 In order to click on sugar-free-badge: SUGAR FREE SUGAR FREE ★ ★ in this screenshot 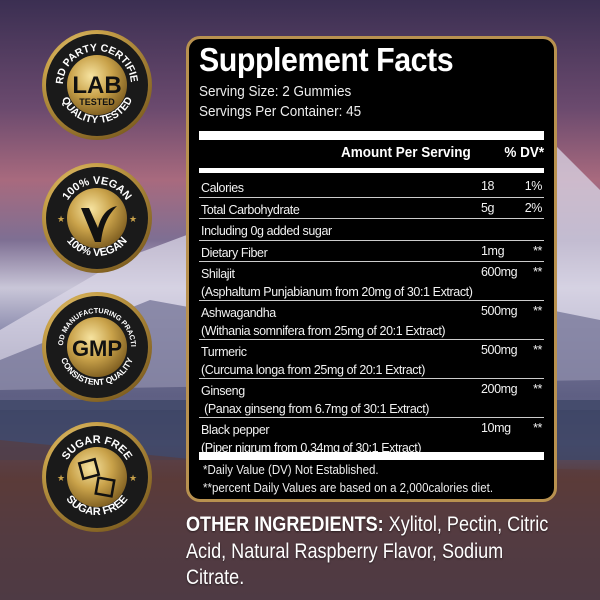, I will do `click(97, 477)`.